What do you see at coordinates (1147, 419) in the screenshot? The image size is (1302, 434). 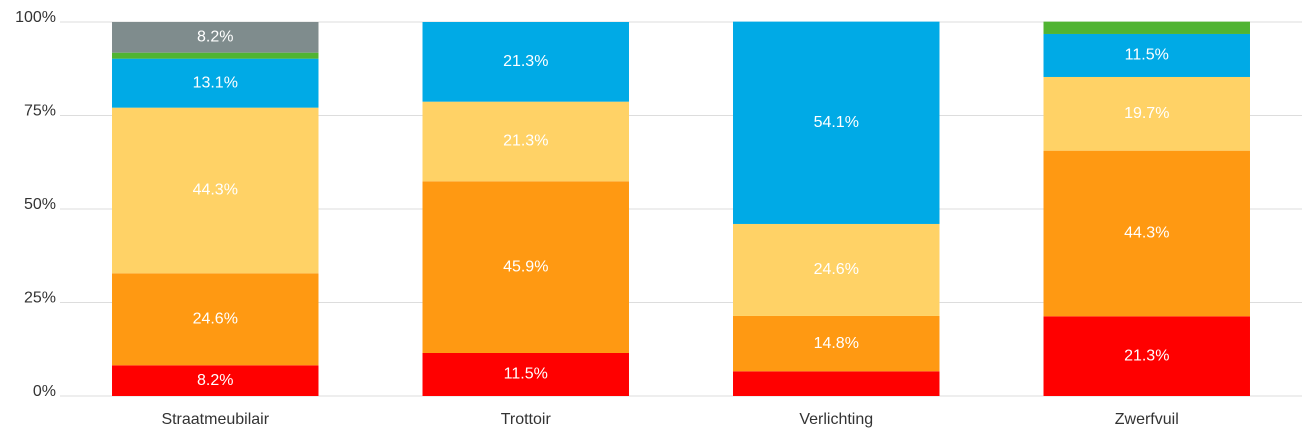 I see `x-tick-label: Zwerfvuil` at bounding box center [1147, 419].